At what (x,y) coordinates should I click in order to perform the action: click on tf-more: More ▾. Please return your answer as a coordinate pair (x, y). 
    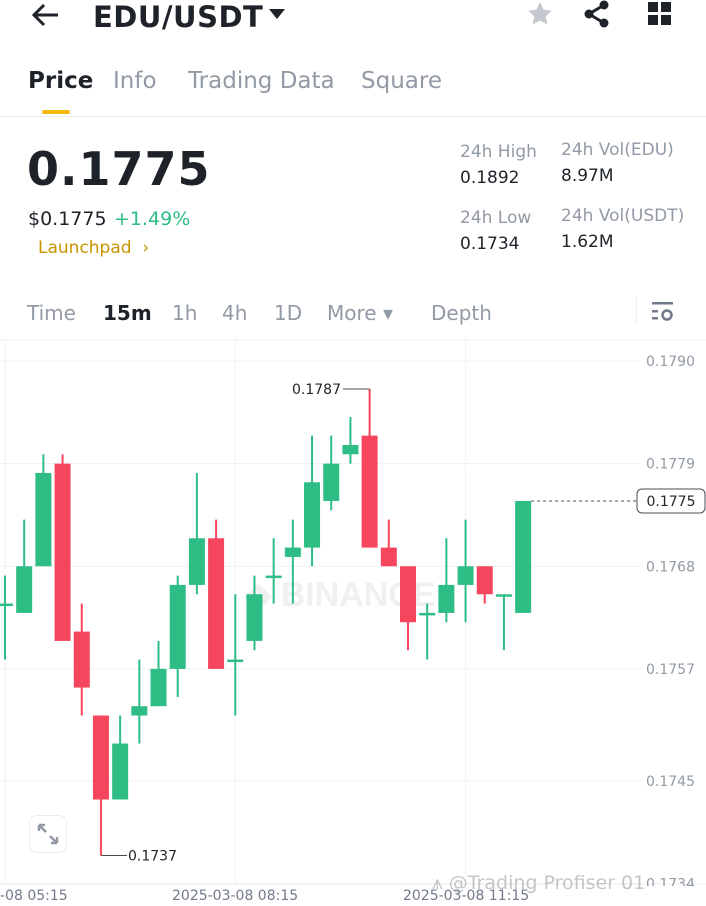
    Looking at the image, I should click on (360, 313).